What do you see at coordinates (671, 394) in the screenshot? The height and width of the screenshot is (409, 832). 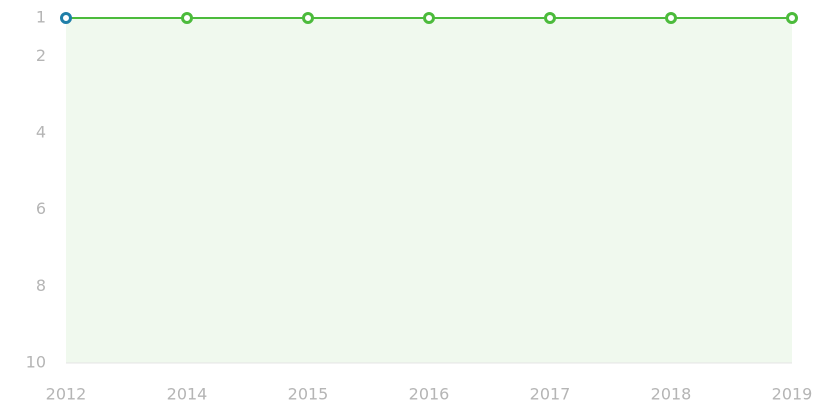 I see `x-tick-label: 2018` at bounding box center [671, 394].